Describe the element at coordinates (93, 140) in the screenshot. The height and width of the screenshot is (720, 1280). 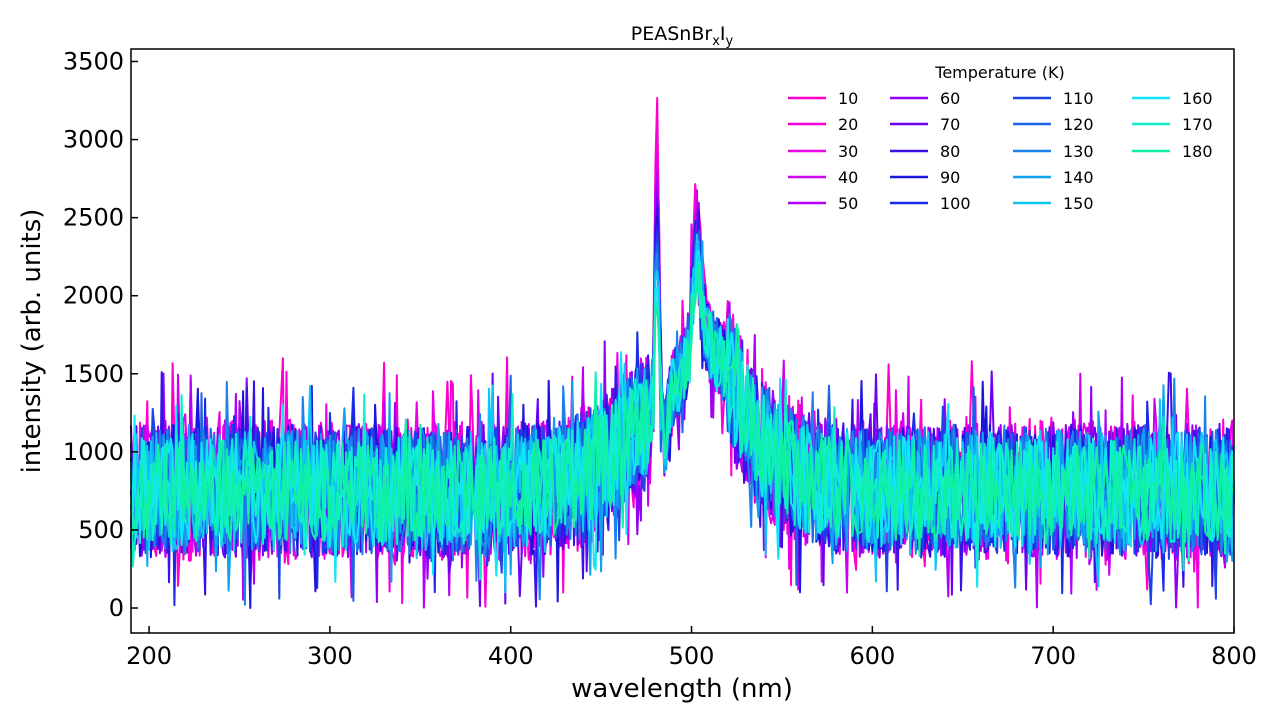
I see `y-tick-label: 3000` at that location.